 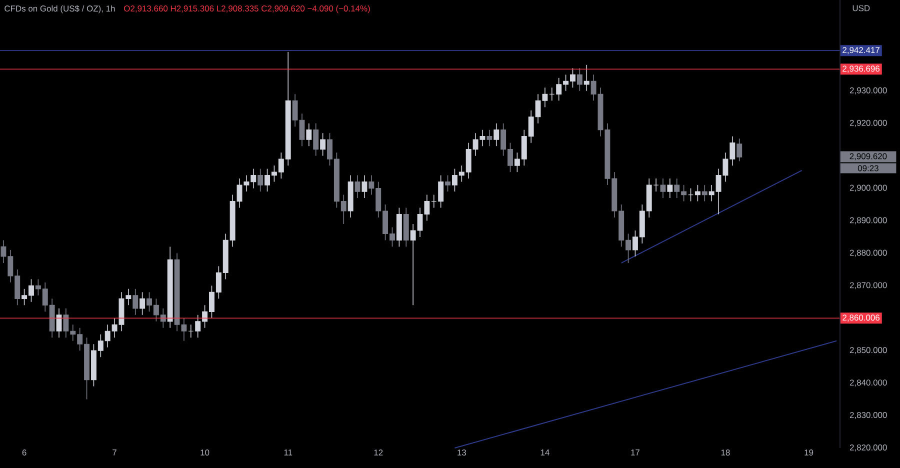 I want to click on ref-line-label: 2,942.417, so click(x=861, y=50).